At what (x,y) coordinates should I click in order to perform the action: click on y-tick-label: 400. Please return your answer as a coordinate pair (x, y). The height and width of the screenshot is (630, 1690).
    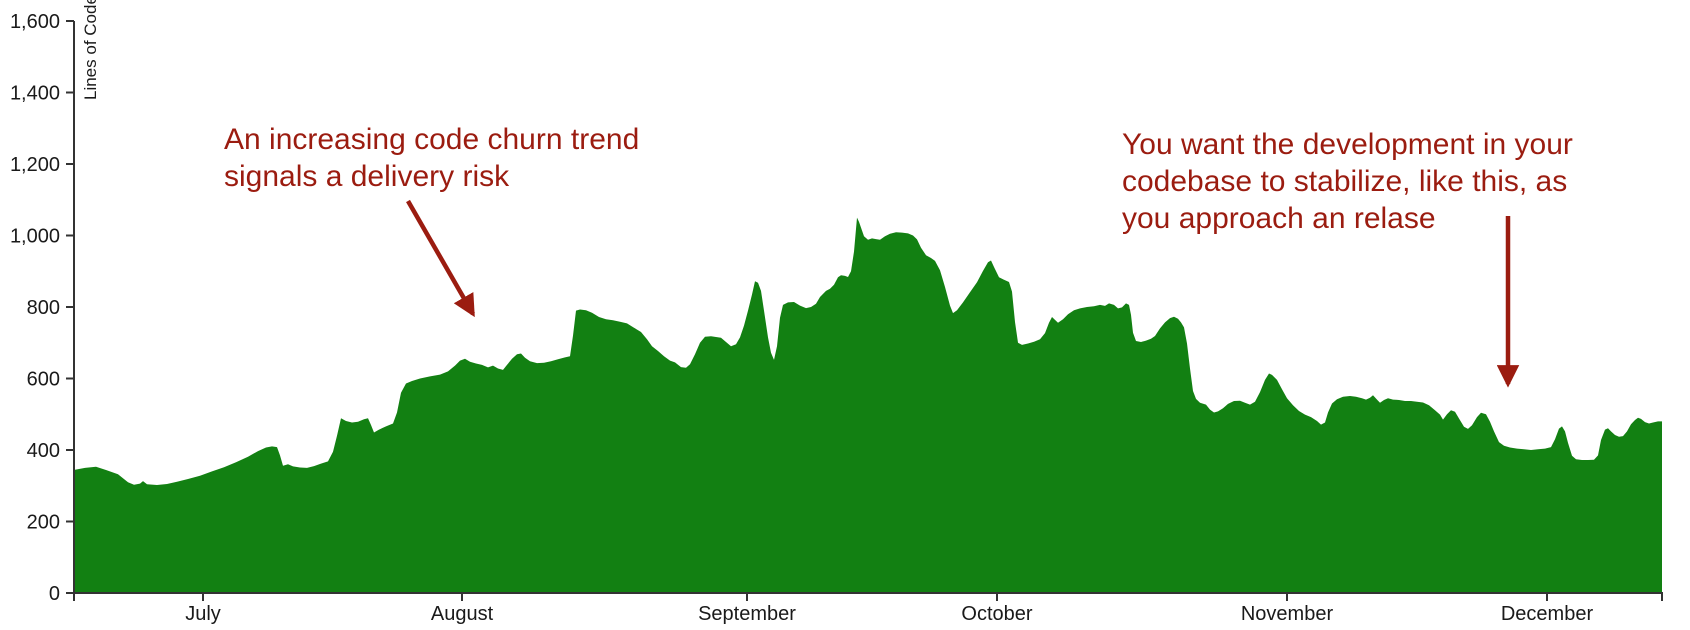
    Looking at the image, I should click on (43, 451).